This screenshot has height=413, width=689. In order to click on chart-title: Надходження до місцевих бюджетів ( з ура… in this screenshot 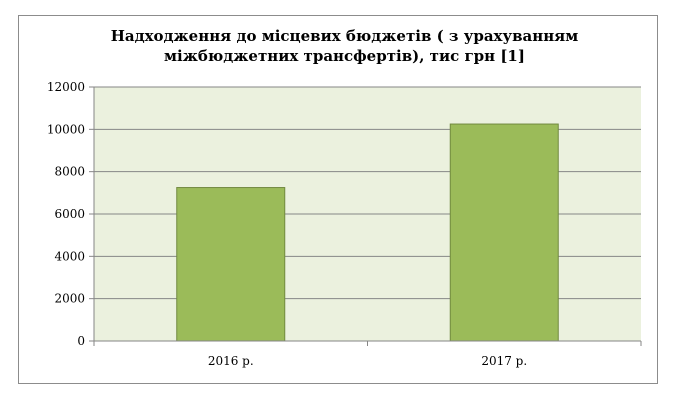, I will do `click(344, 46)`.